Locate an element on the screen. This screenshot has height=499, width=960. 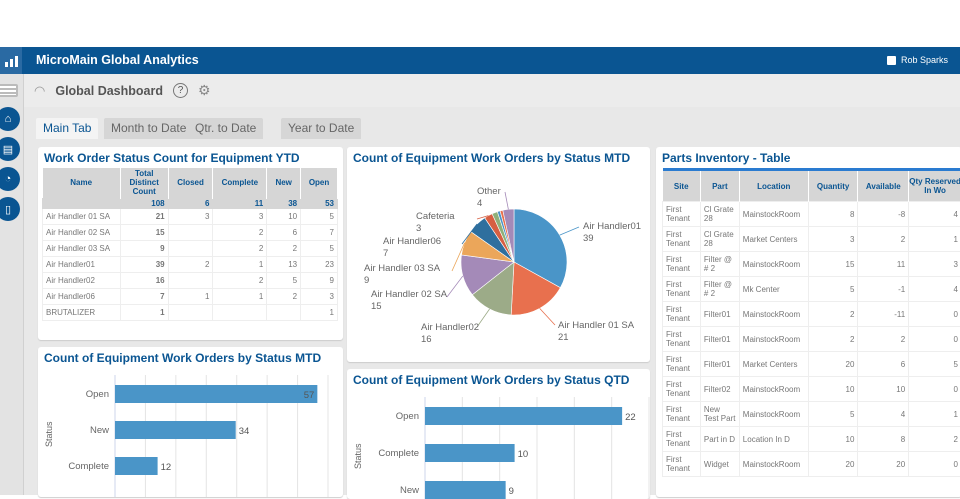
pie-value-label: 9 is located at coordinates (366, 280).